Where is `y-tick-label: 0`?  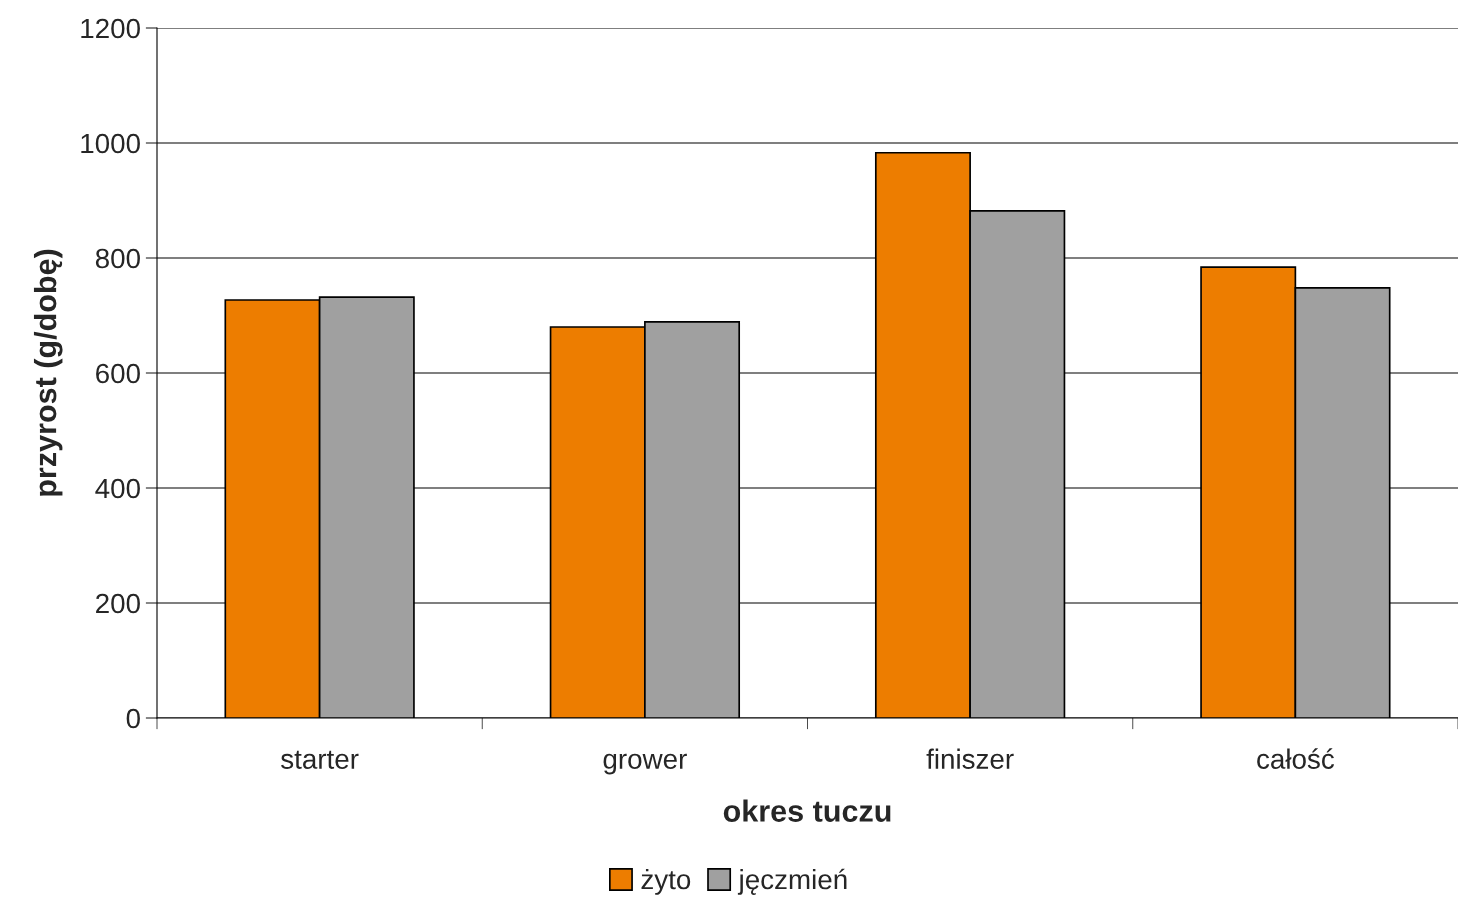
y-tick-label: 0 is located at coordinates (133, 718).